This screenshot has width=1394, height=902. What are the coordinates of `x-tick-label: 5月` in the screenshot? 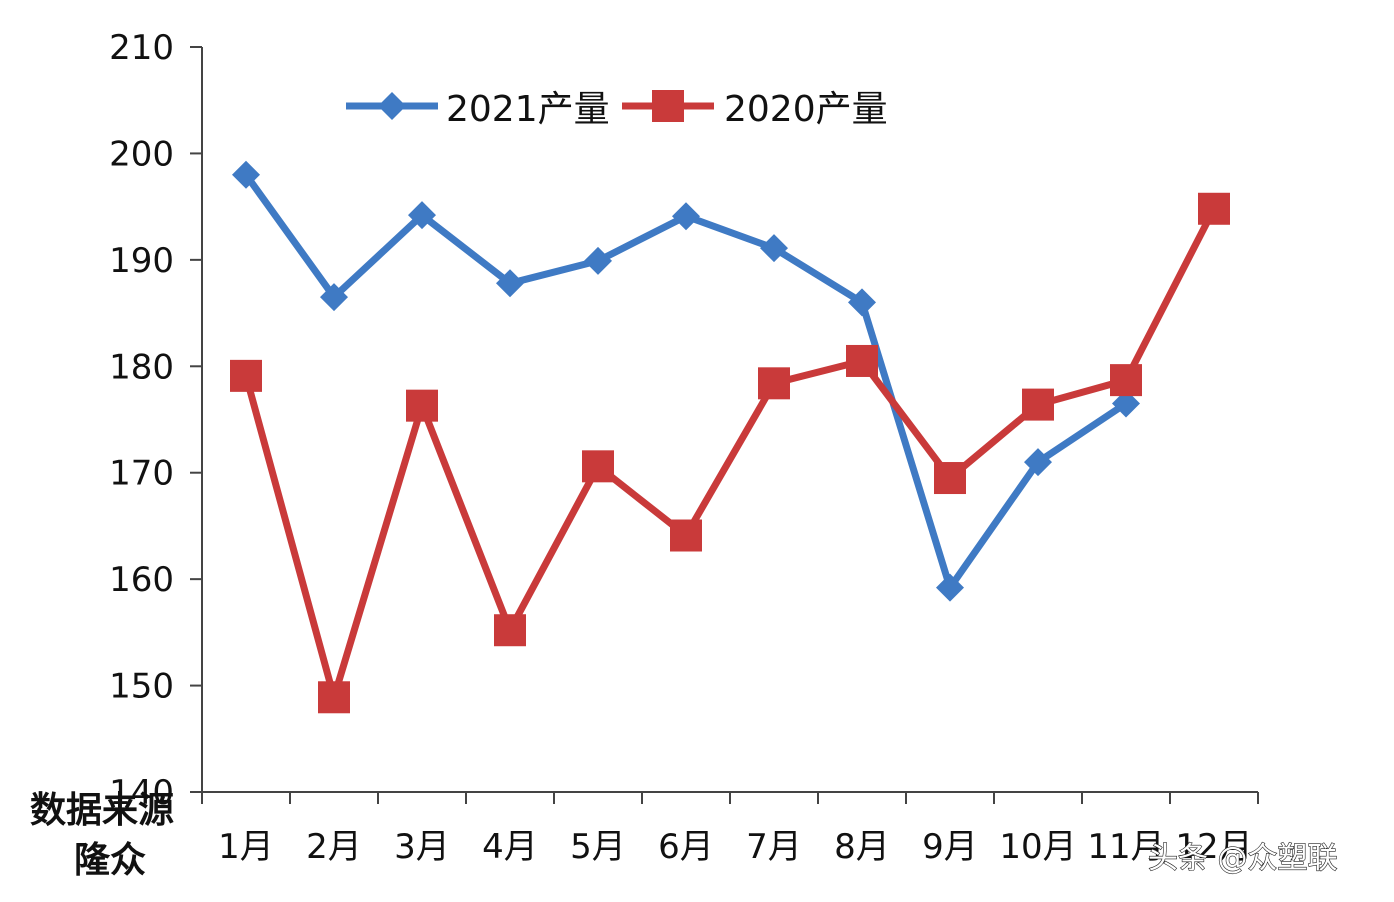 It's located at (598, 847).